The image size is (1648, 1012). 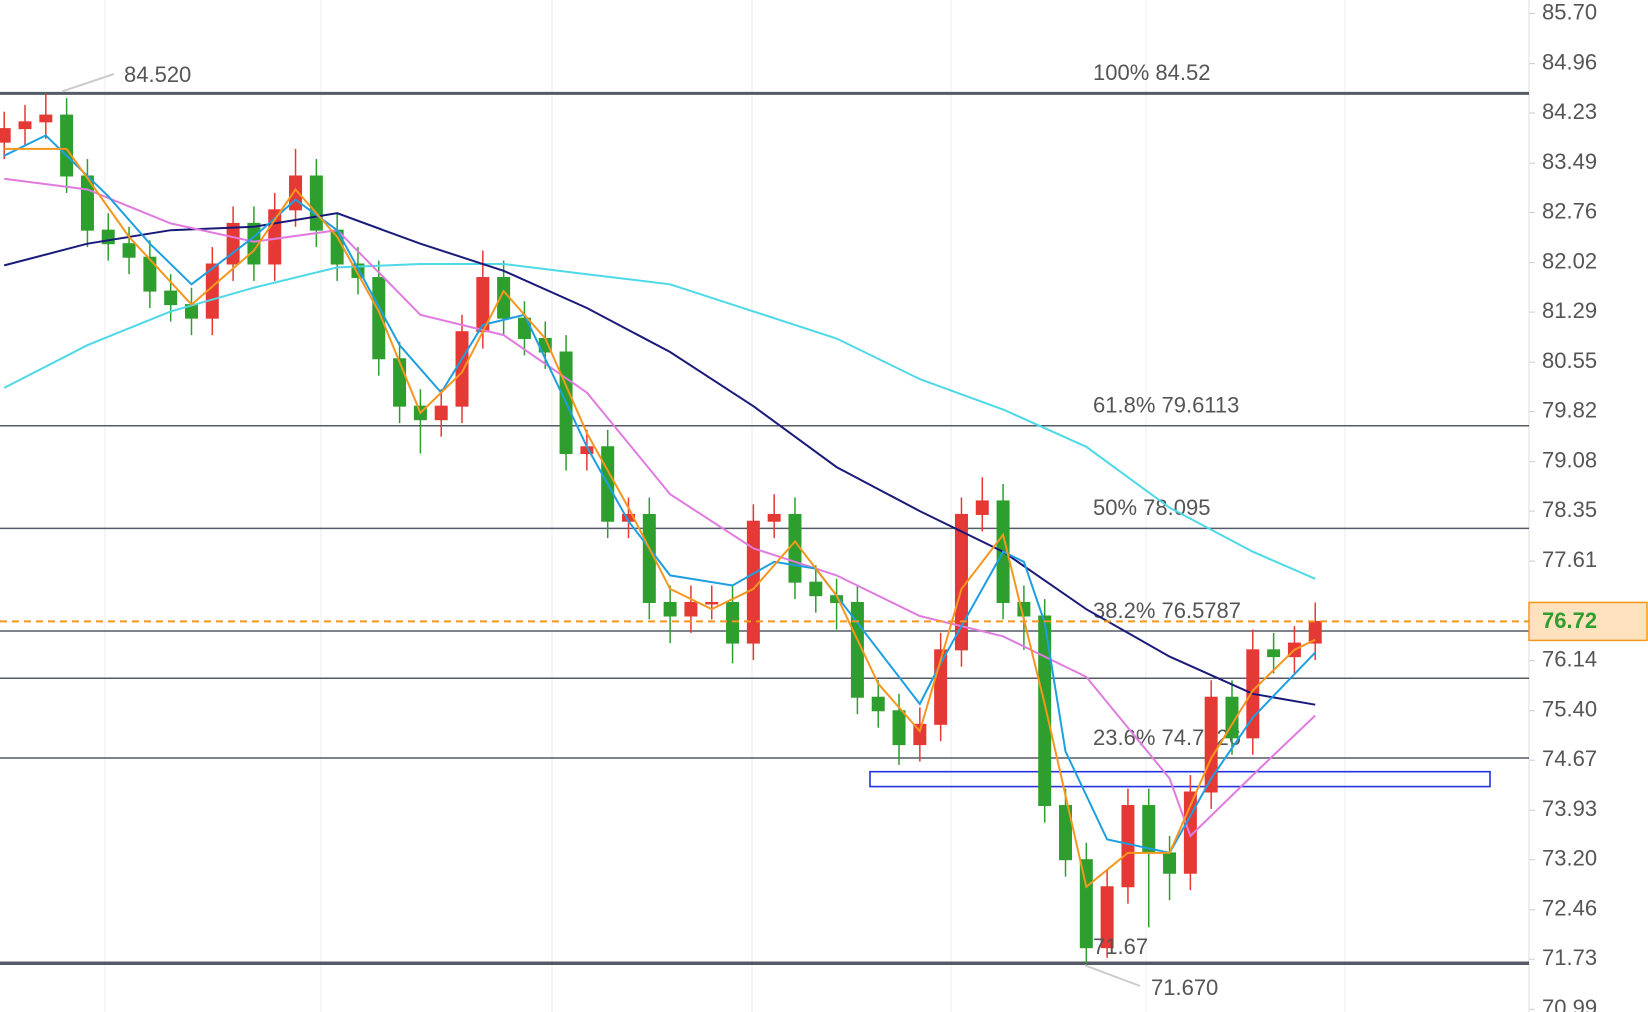 I want to click on current-price-label: 76.72, so click(x=1569, y=620).